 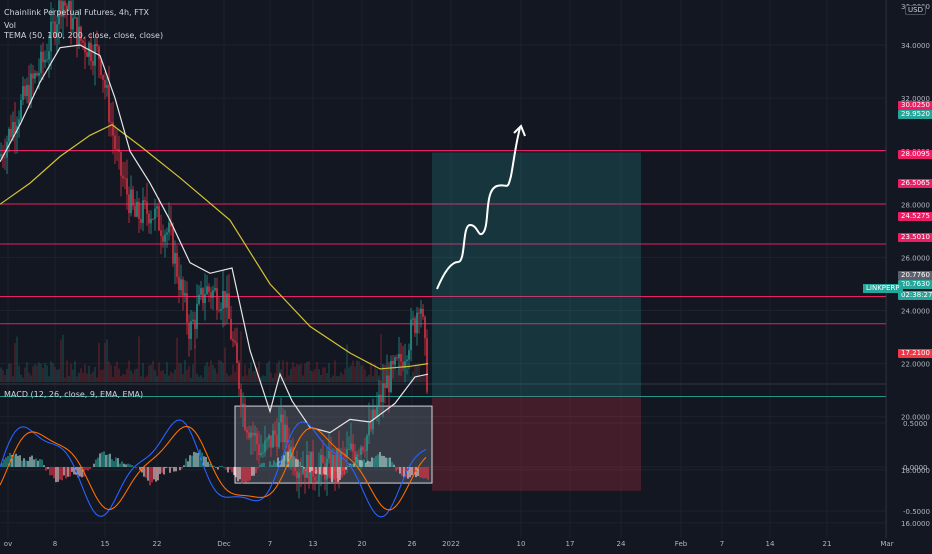 I want to click on time-tick-label: ov, so click(x=8, y=544).